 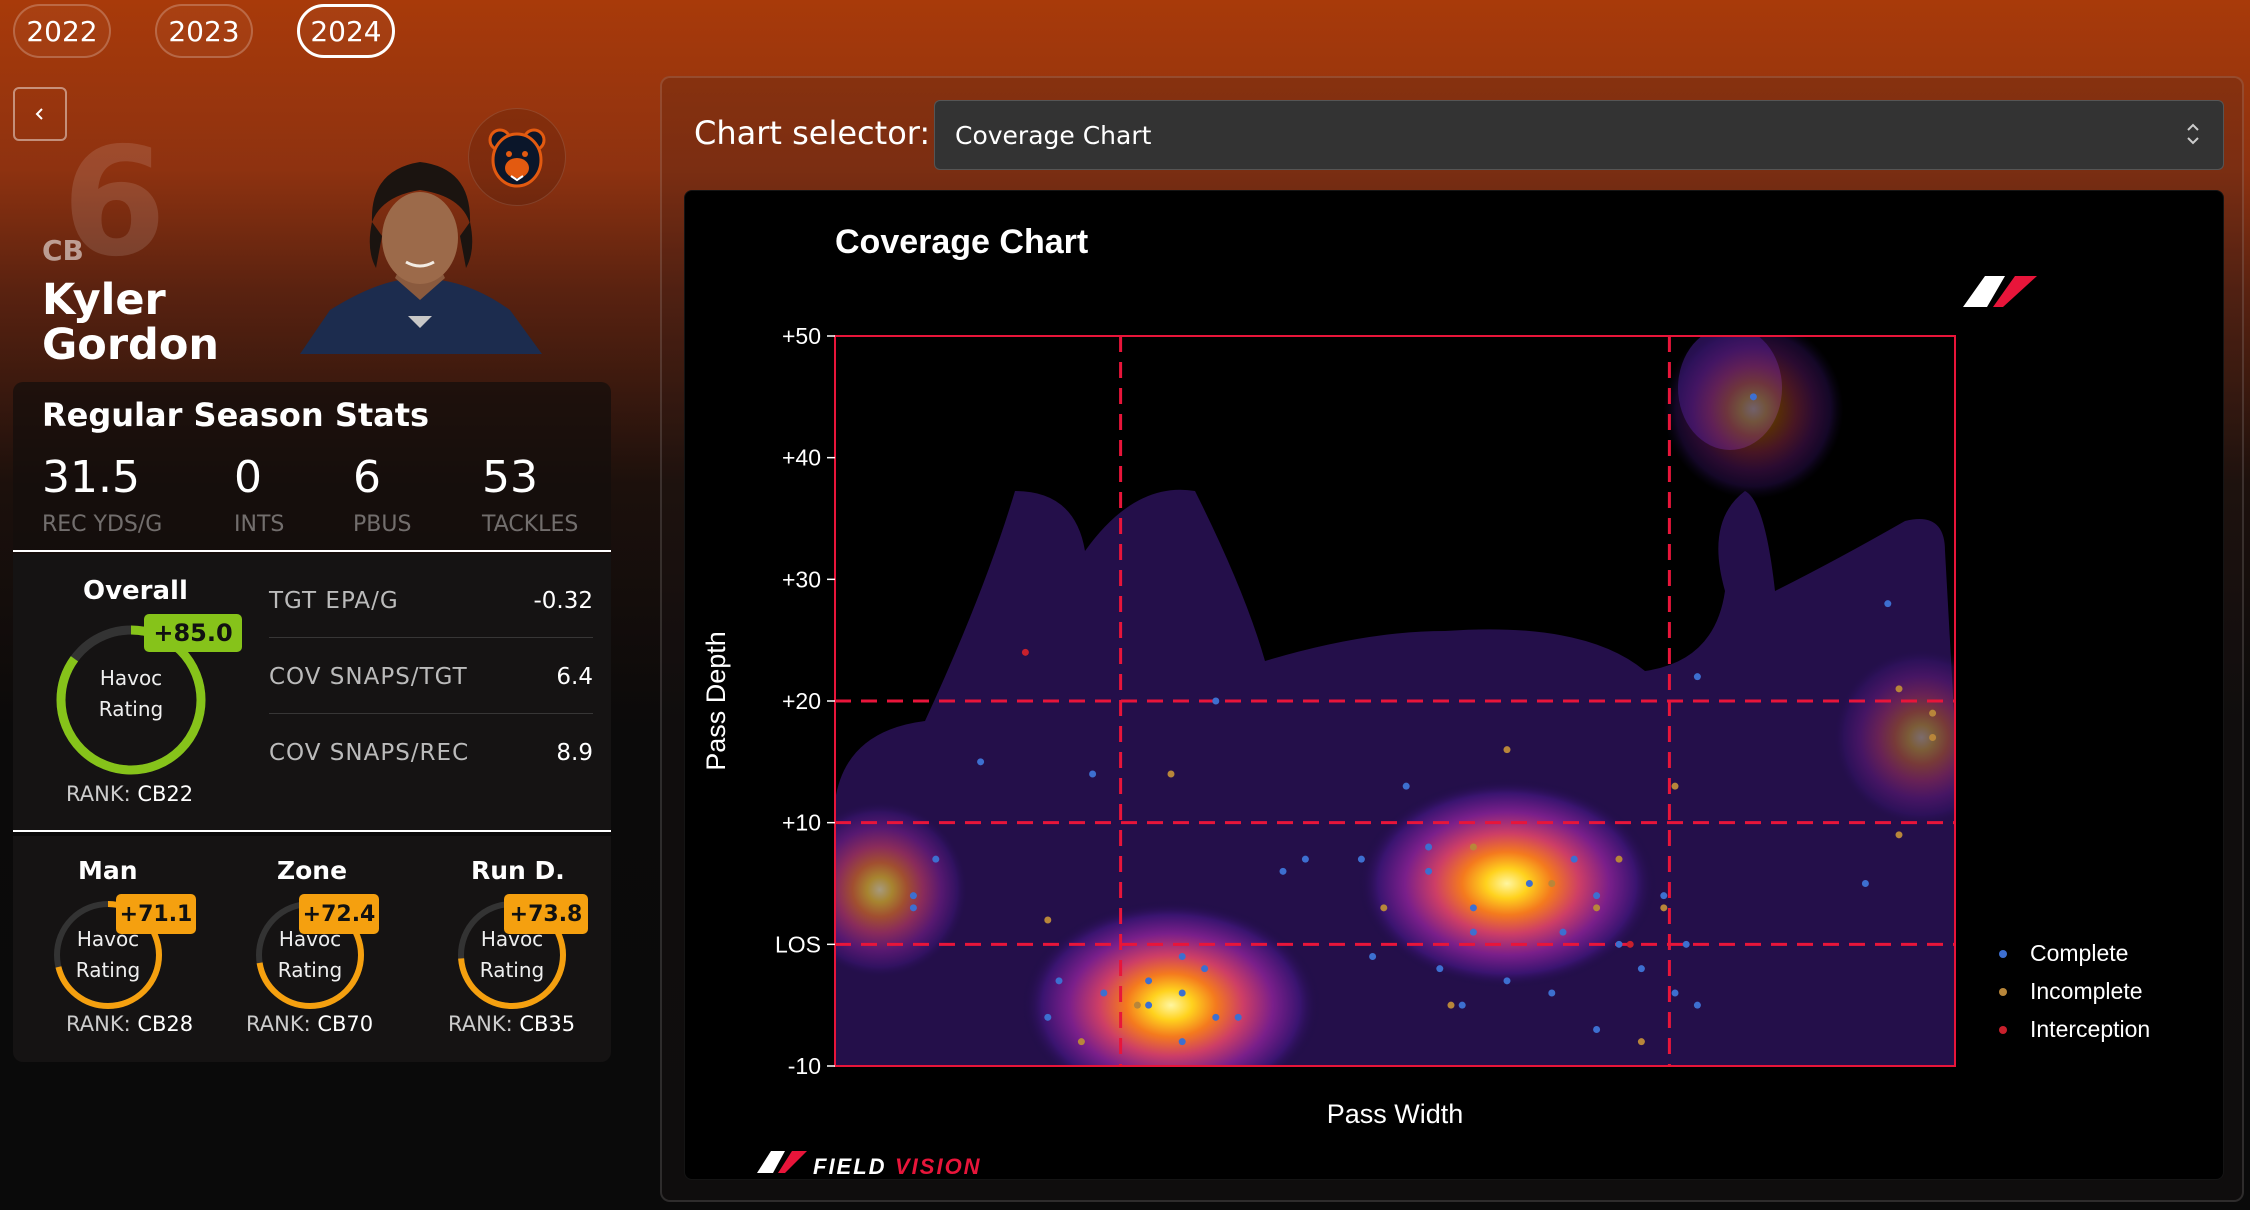 What do you see at coordinates (563, 600) in the screenshot?
I see `metric-value: -0.32` at bounding box center [563, 600].